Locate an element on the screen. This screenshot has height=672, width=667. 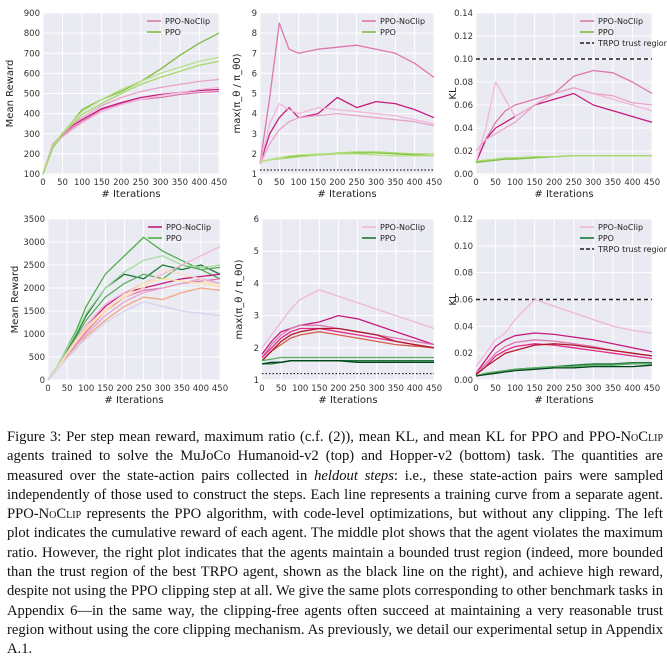
y-tick-label: 3000 is located at coordinates (34, 243).